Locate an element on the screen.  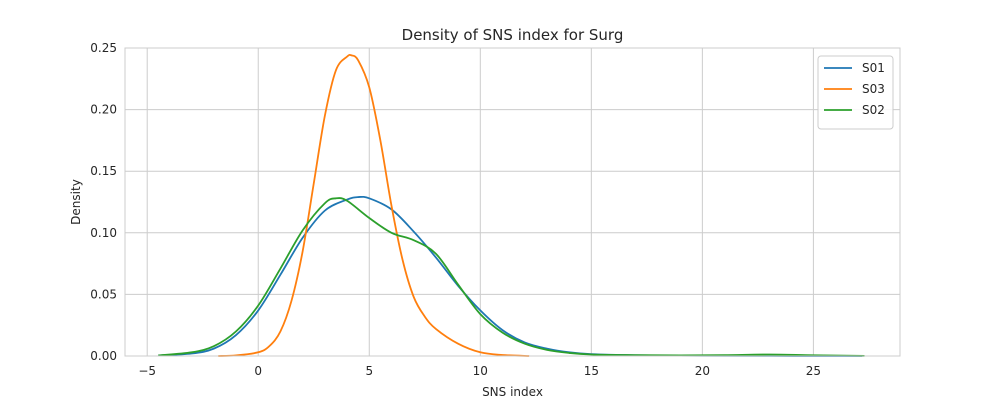
x-axis-label: SNS index is located at coordinates (512, 392).